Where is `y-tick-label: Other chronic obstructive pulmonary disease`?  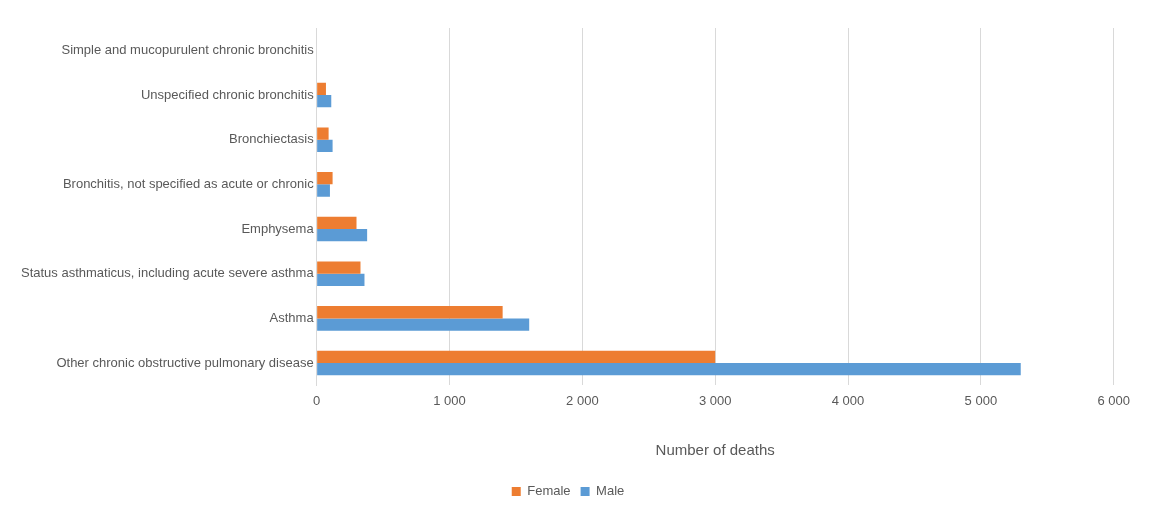
y-tick-label: Other chronic obstructive pulmonary disease is located at coordinates (185, 362).